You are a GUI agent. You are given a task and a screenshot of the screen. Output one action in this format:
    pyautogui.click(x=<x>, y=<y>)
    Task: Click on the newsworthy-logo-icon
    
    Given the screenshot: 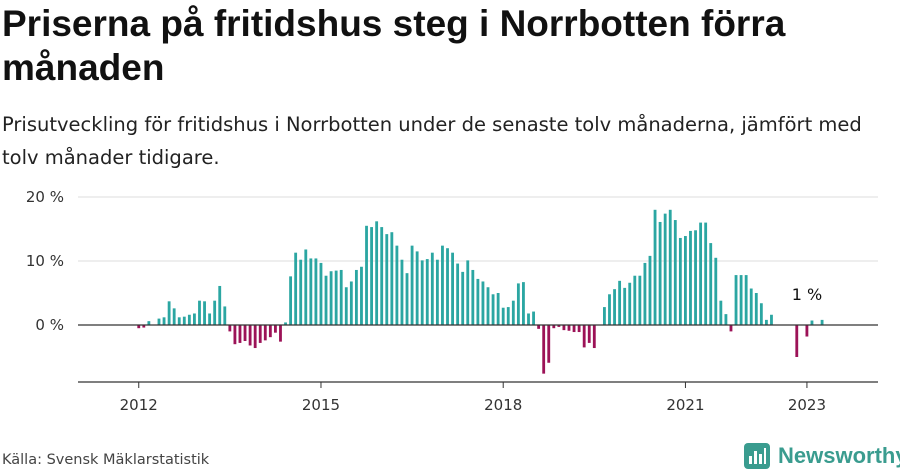 What is the action you would take?
    pyautogui.click(x=757, y=456)
    